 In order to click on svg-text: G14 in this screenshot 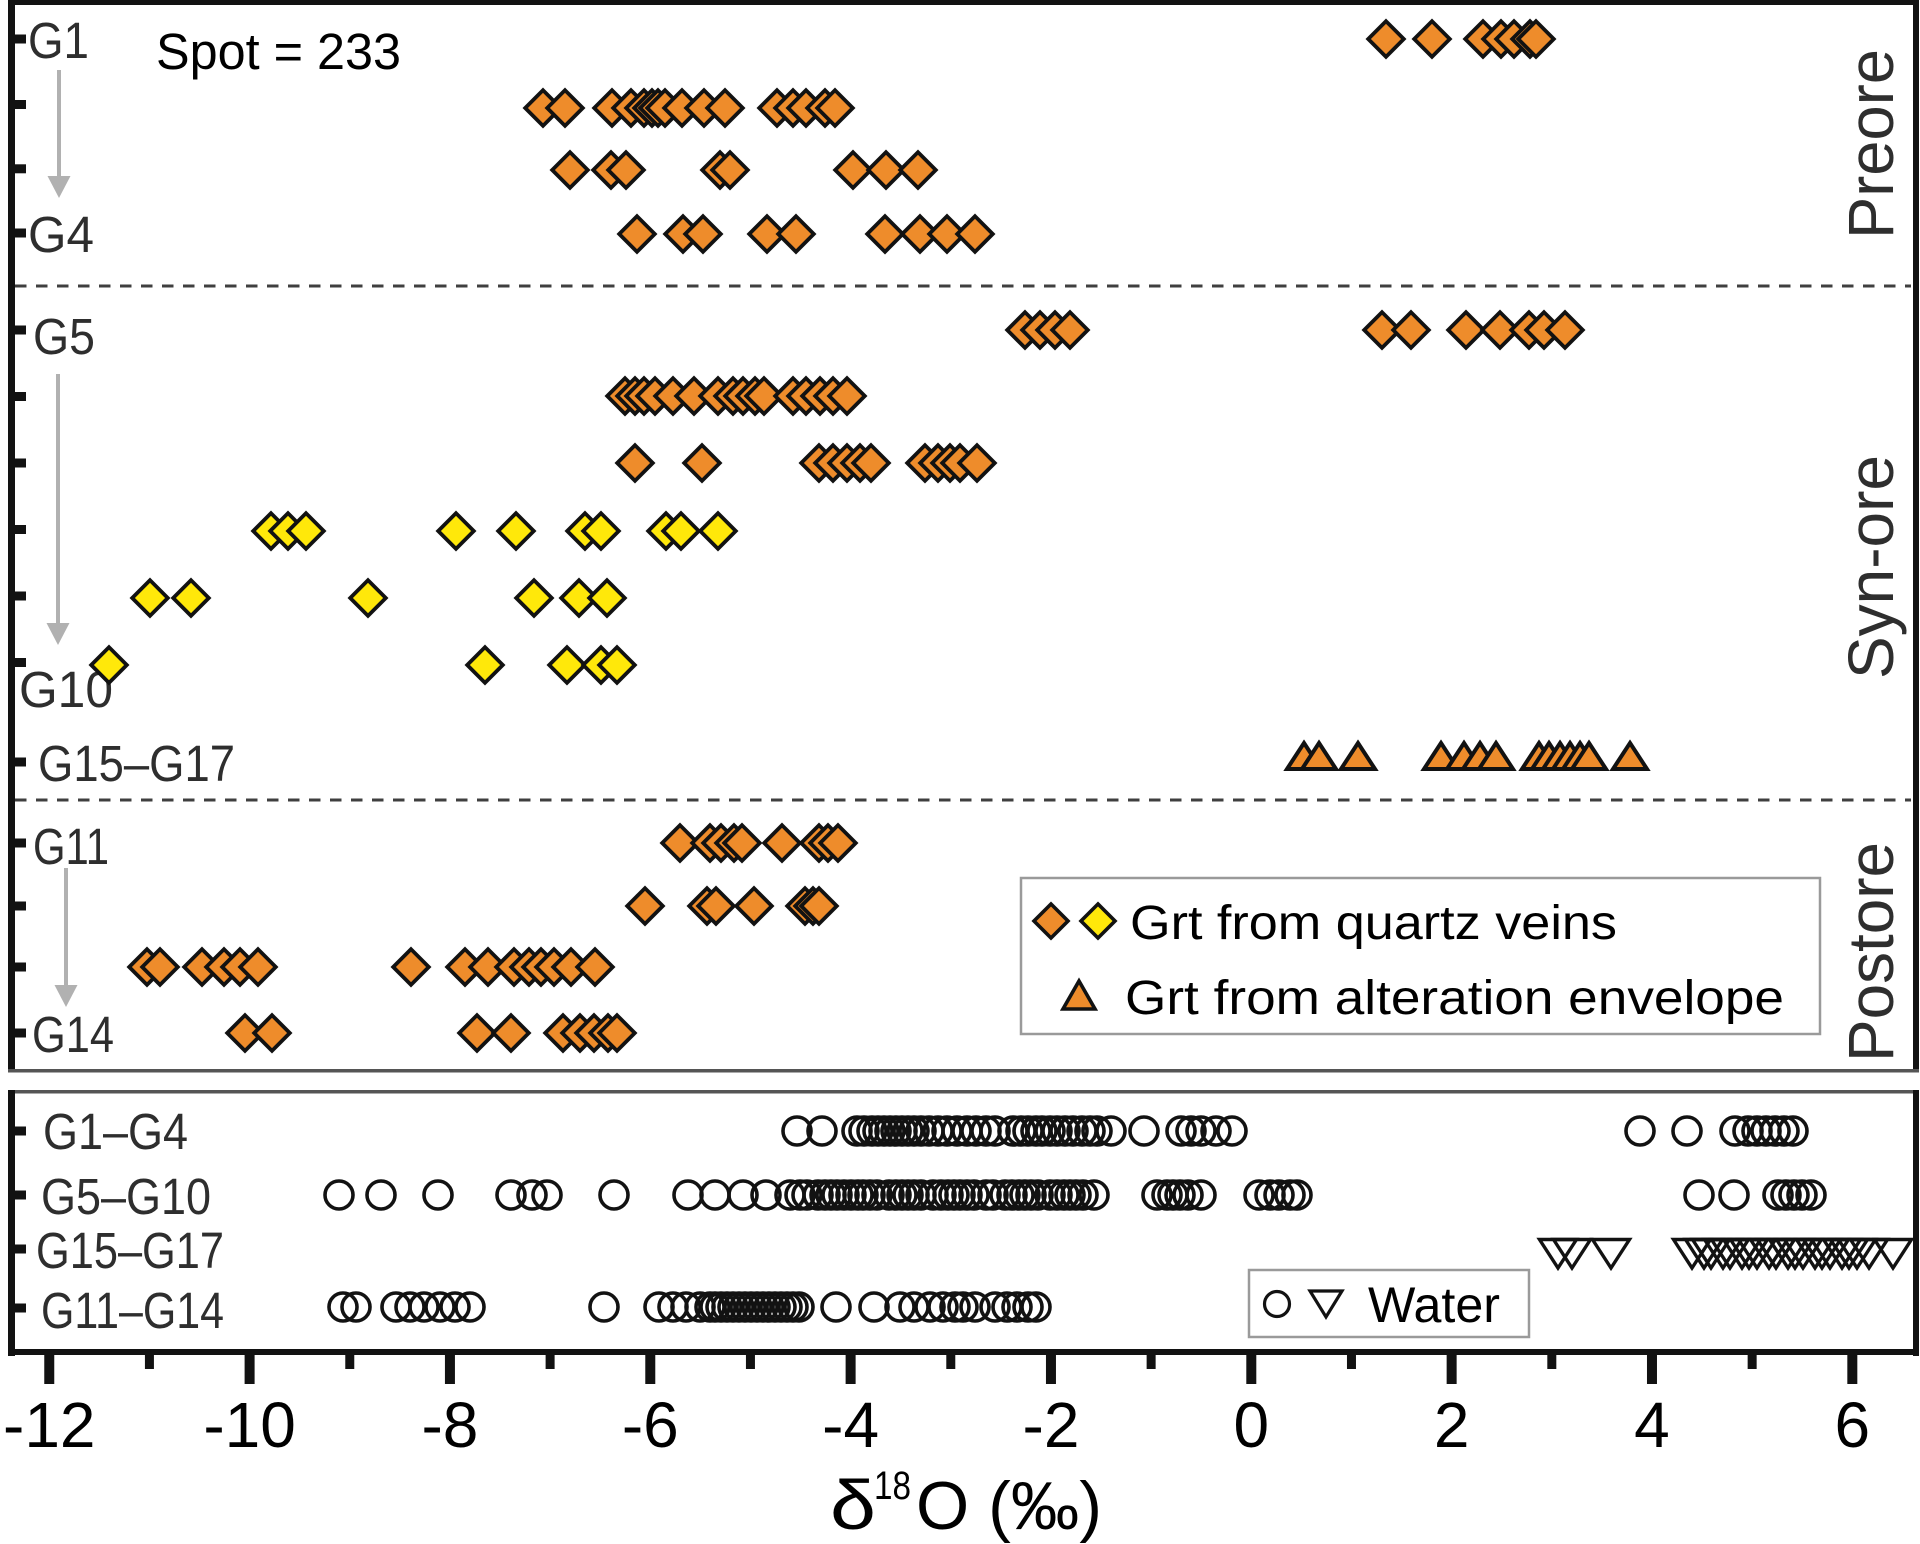, I will do `click(73, 1034)`.